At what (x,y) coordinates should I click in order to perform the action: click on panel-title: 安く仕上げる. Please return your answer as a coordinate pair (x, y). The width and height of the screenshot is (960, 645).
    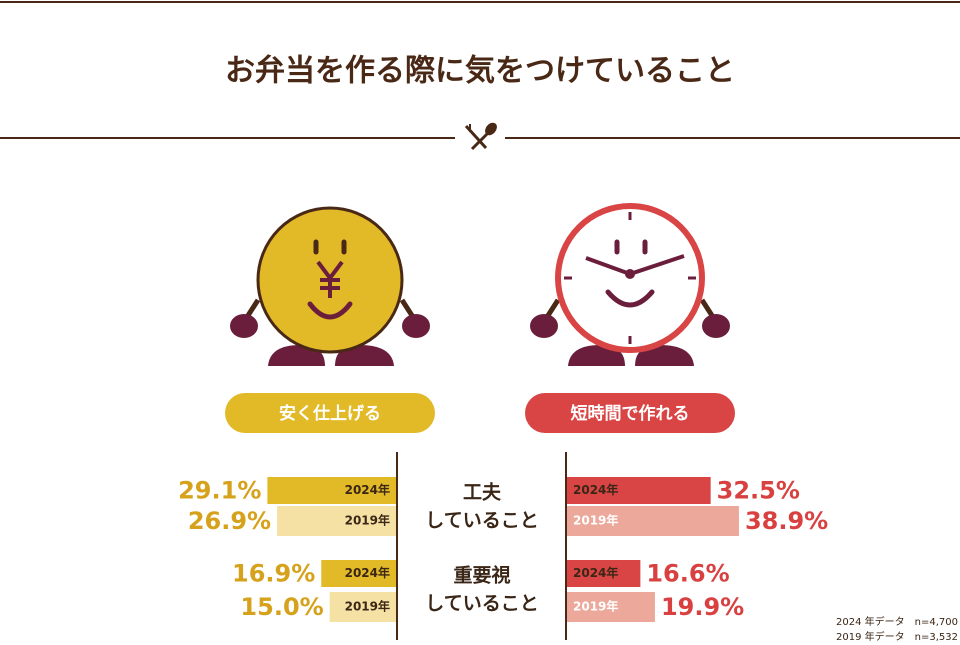
    Looking at the image, I should click on (330, 413).